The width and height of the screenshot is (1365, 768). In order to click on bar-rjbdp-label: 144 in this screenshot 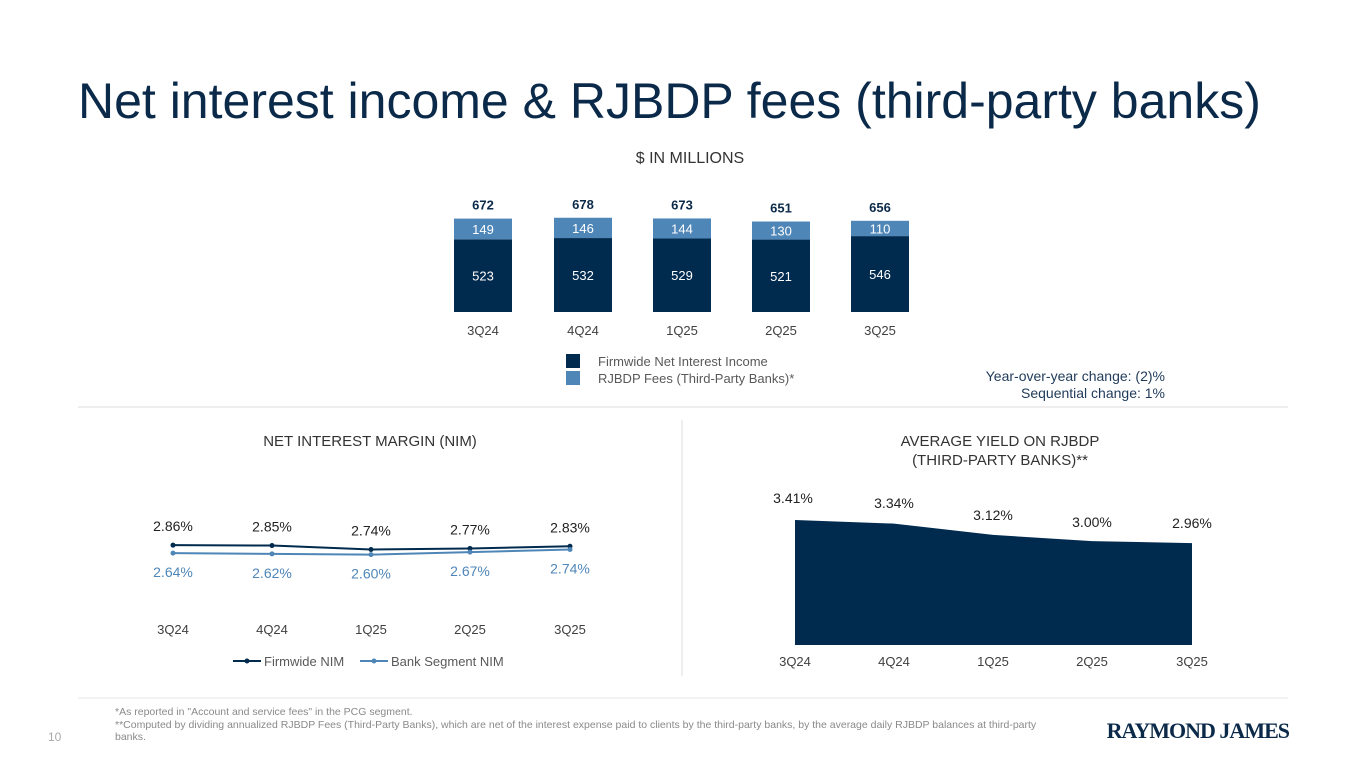, I will do `click(682, 228)`.